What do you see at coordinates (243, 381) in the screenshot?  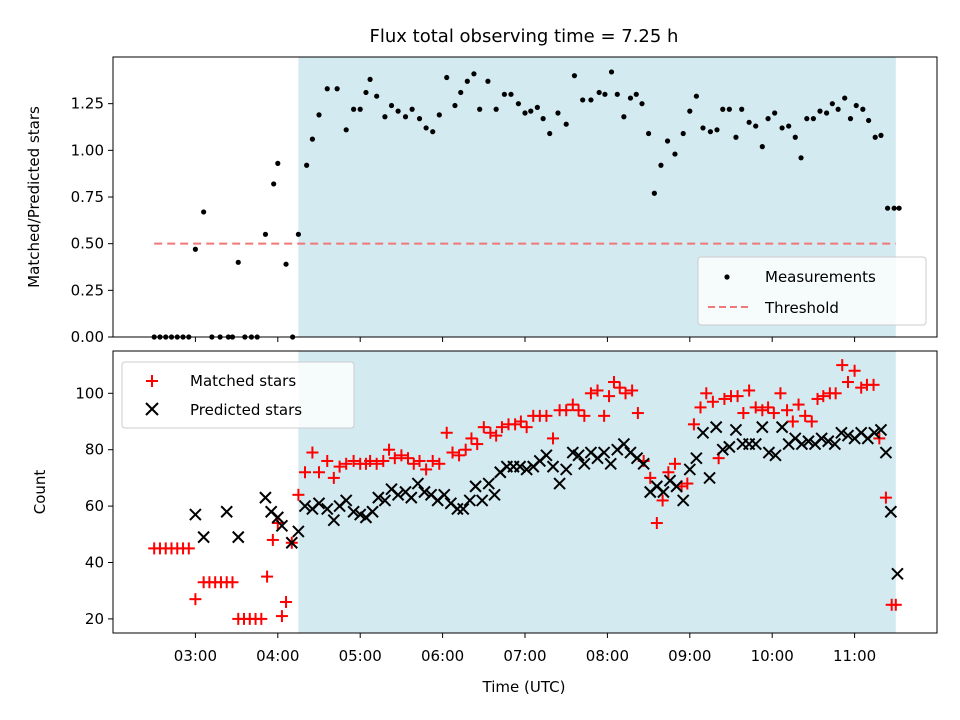 I see `legend-label-matched: Matched stars` at bounding box center [243, 381].